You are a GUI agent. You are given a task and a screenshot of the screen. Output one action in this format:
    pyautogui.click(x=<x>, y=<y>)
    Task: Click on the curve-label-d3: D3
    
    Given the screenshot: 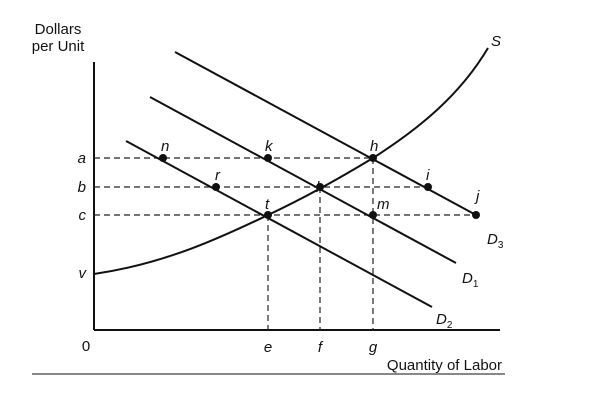 What is the action you would take?
    pyautogui.click(x=495, y=241)
    